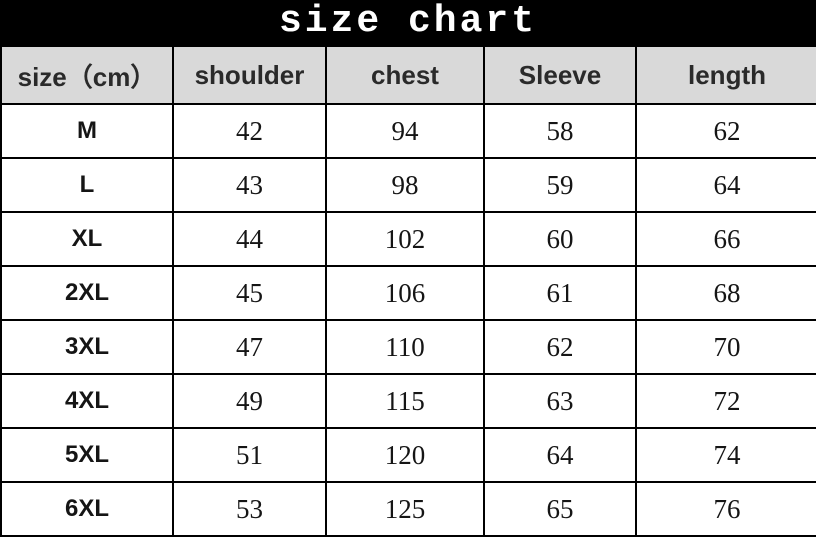 This screenshot has height=537, width=816. I want to click on value-cell: 102, so click(405, 239).